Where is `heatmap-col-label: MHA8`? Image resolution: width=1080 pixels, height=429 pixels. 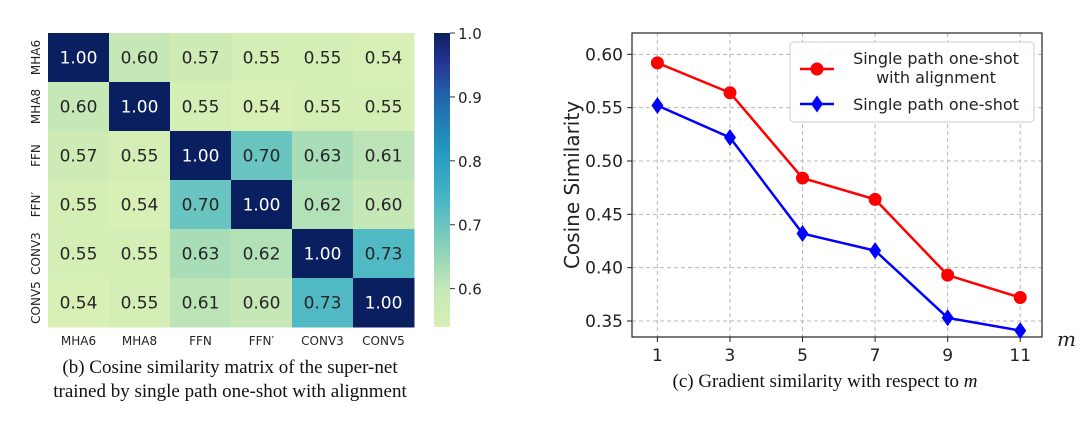 heatmap-col-label: MHA8 is located at coordinates (139, 341).